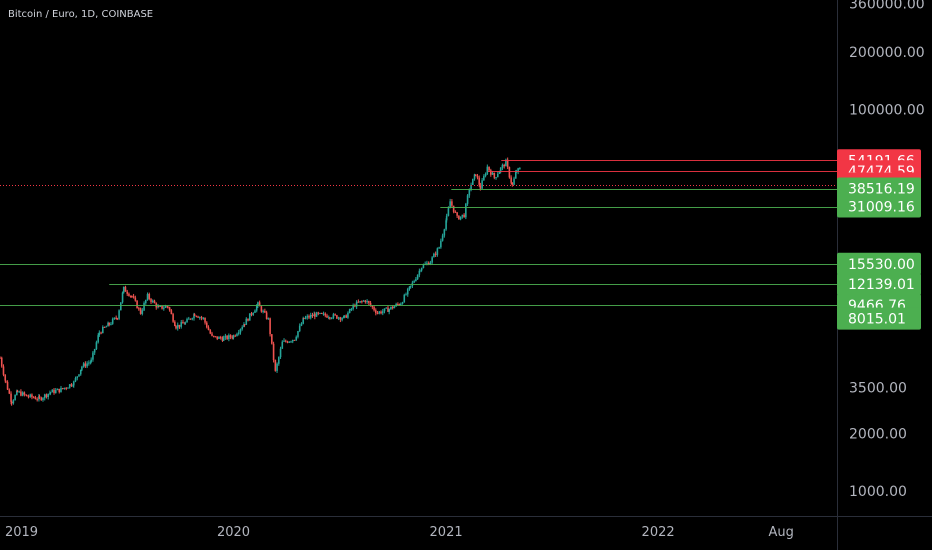 The image size is (932, 550). What do you see at coordinates (887, 53) in the screenshot?
I see `y-tick-label-1: 200000.00` at bounding box center [887, 53].